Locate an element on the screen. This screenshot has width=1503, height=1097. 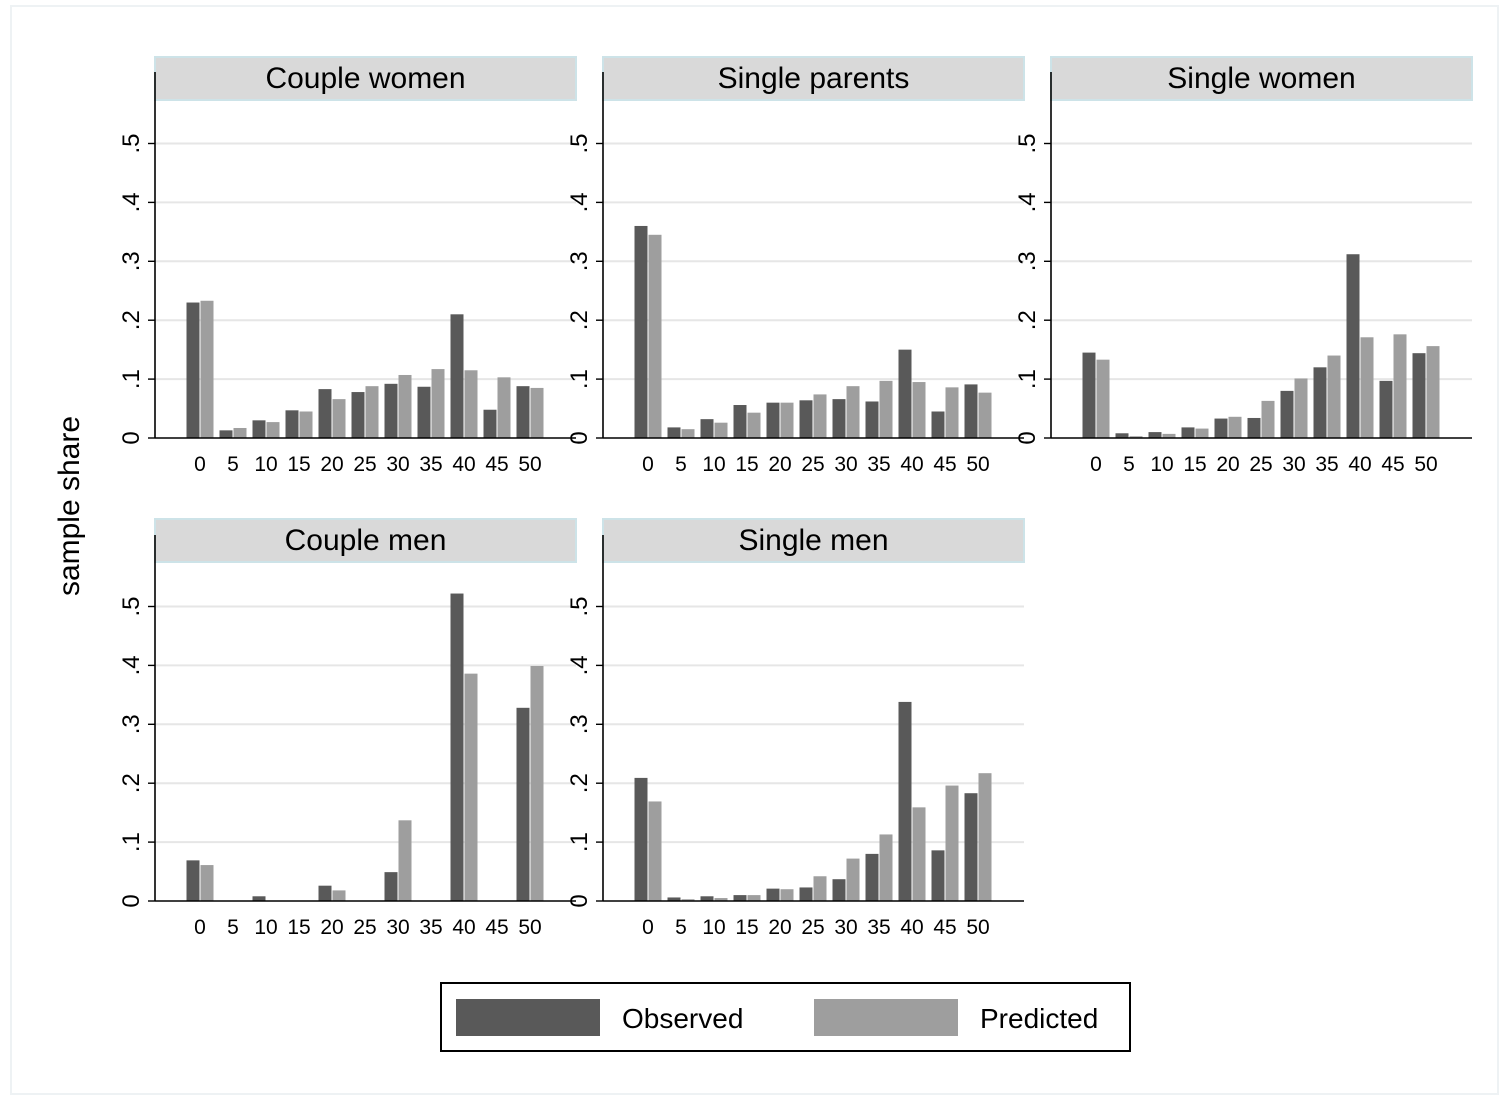
x-tick-label: 10 is located at coordinates (265, 927).